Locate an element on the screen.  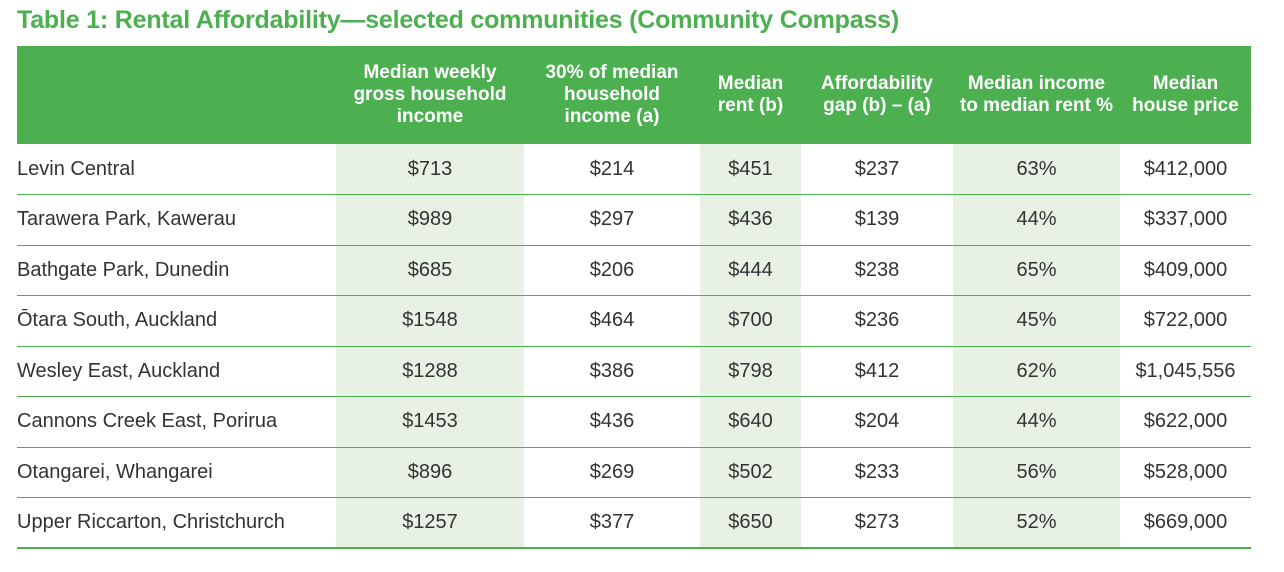
column-header-income-to-rent: Median income to median rent % is located at coordinates (1036, 95).